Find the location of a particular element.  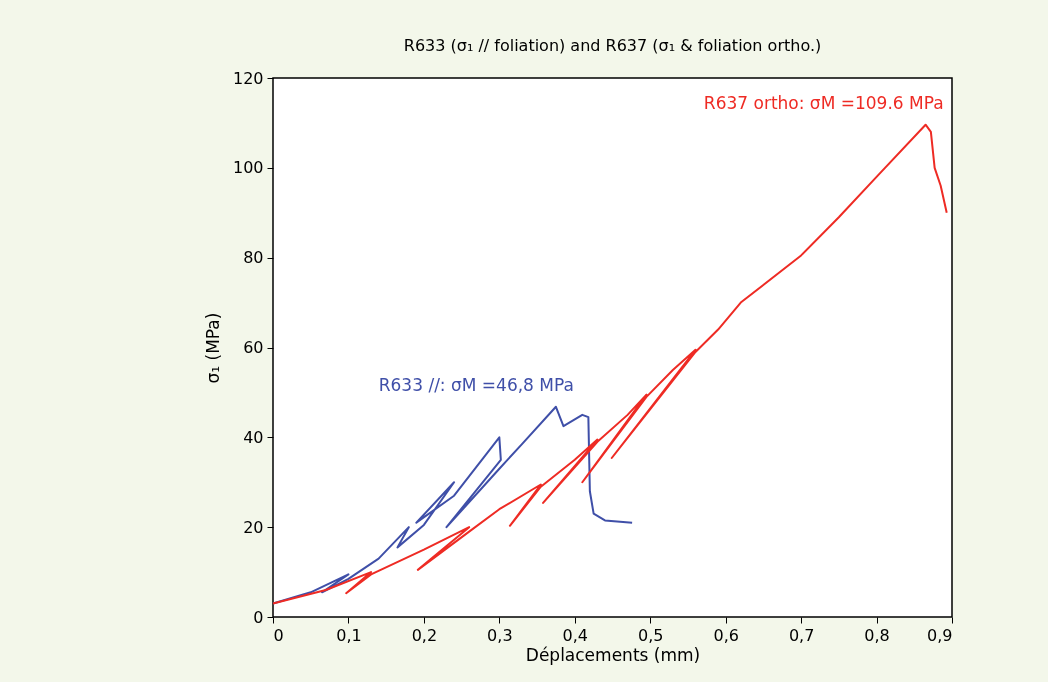

y-tick-label: 0 is located at coordinates (258, 617).